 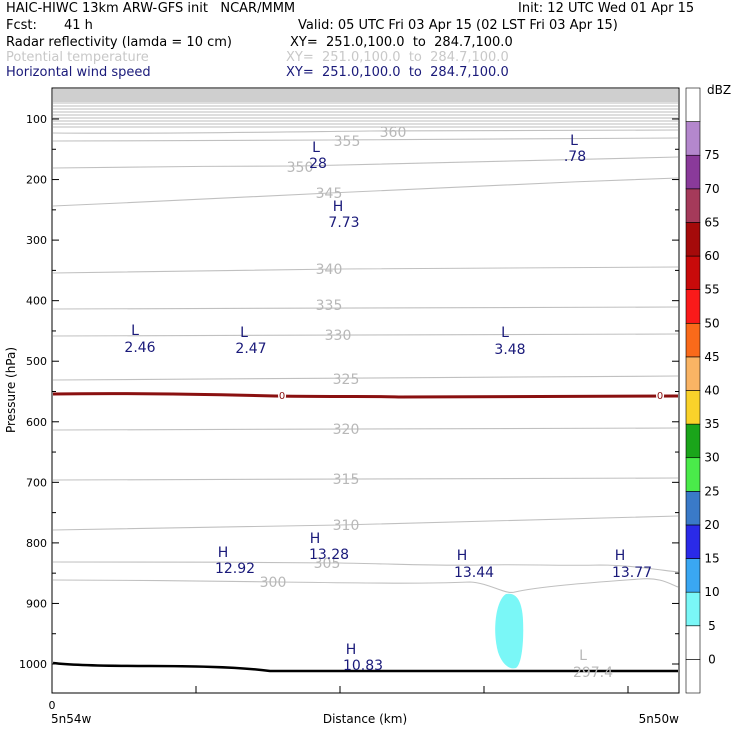 I want to click on field-xy-wind: XY= 251.0,100.0 to 284.7,100.0, so click(x=397, y=72).